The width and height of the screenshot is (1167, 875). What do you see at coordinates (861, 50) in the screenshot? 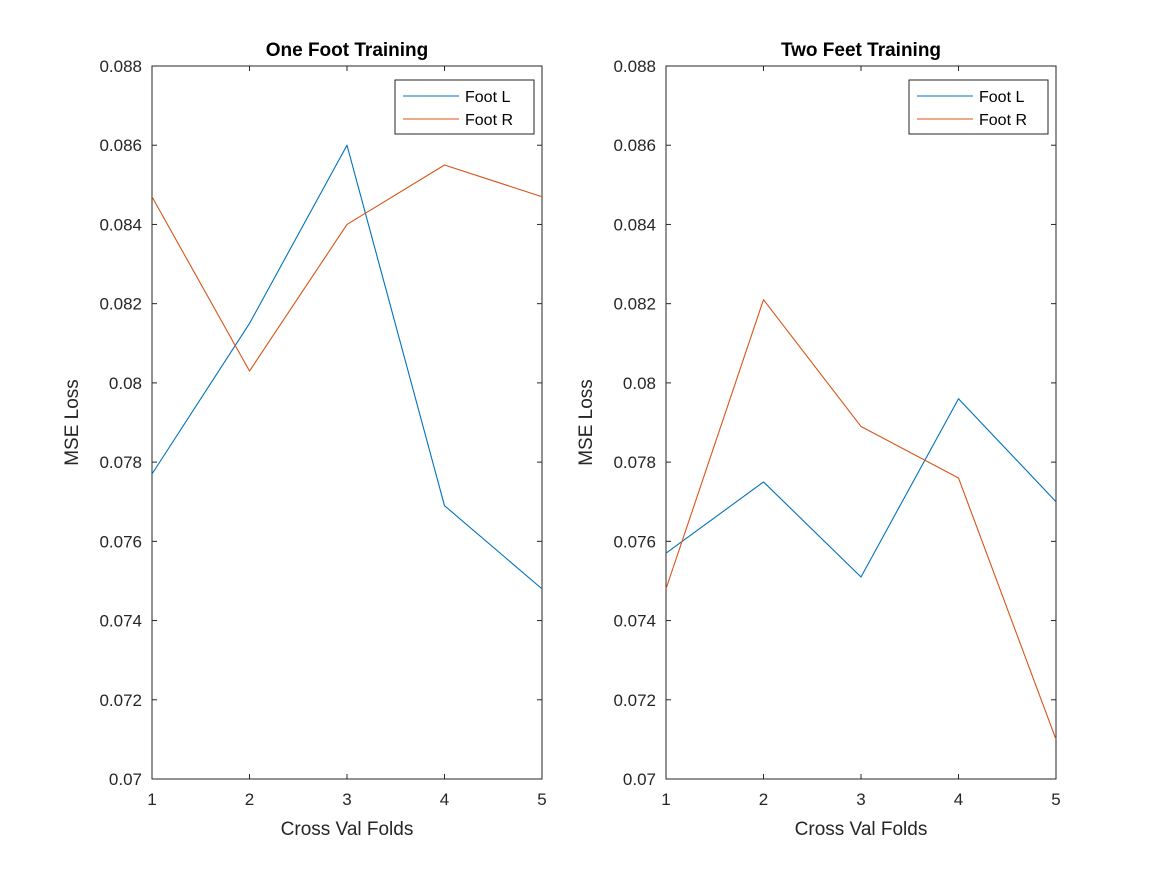
I see `chart-title: Two Feet Training` at bounding box center [861, 50].